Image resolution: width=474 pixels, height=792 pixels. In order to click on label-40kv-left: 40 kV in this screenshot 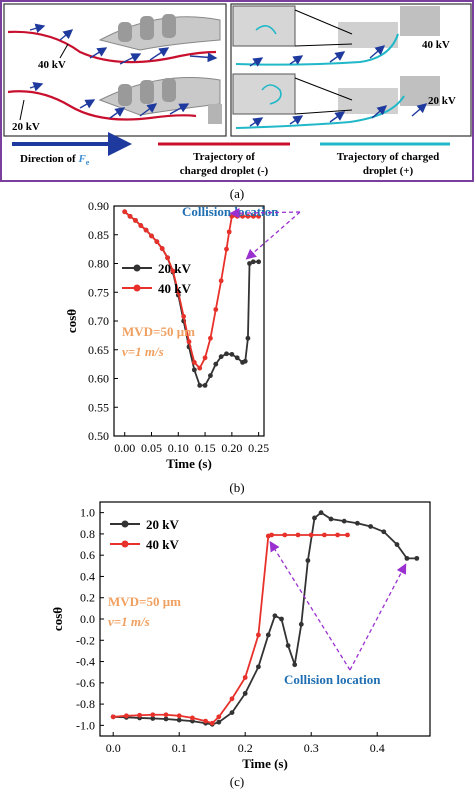, I will do `click(52, 65)`.